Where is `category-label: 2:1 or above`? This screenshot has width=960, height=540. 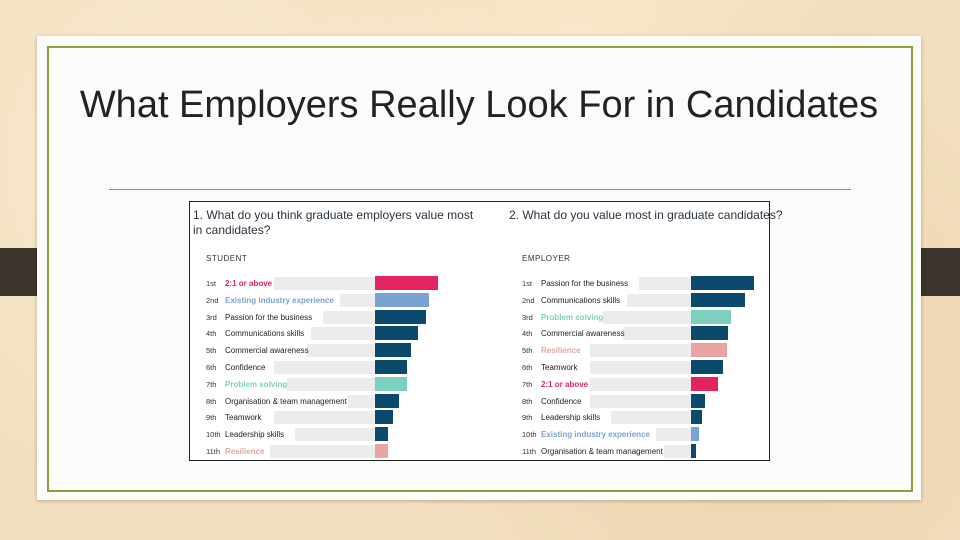 category-label: 2:1 or above is located at coordinates (565, 384).